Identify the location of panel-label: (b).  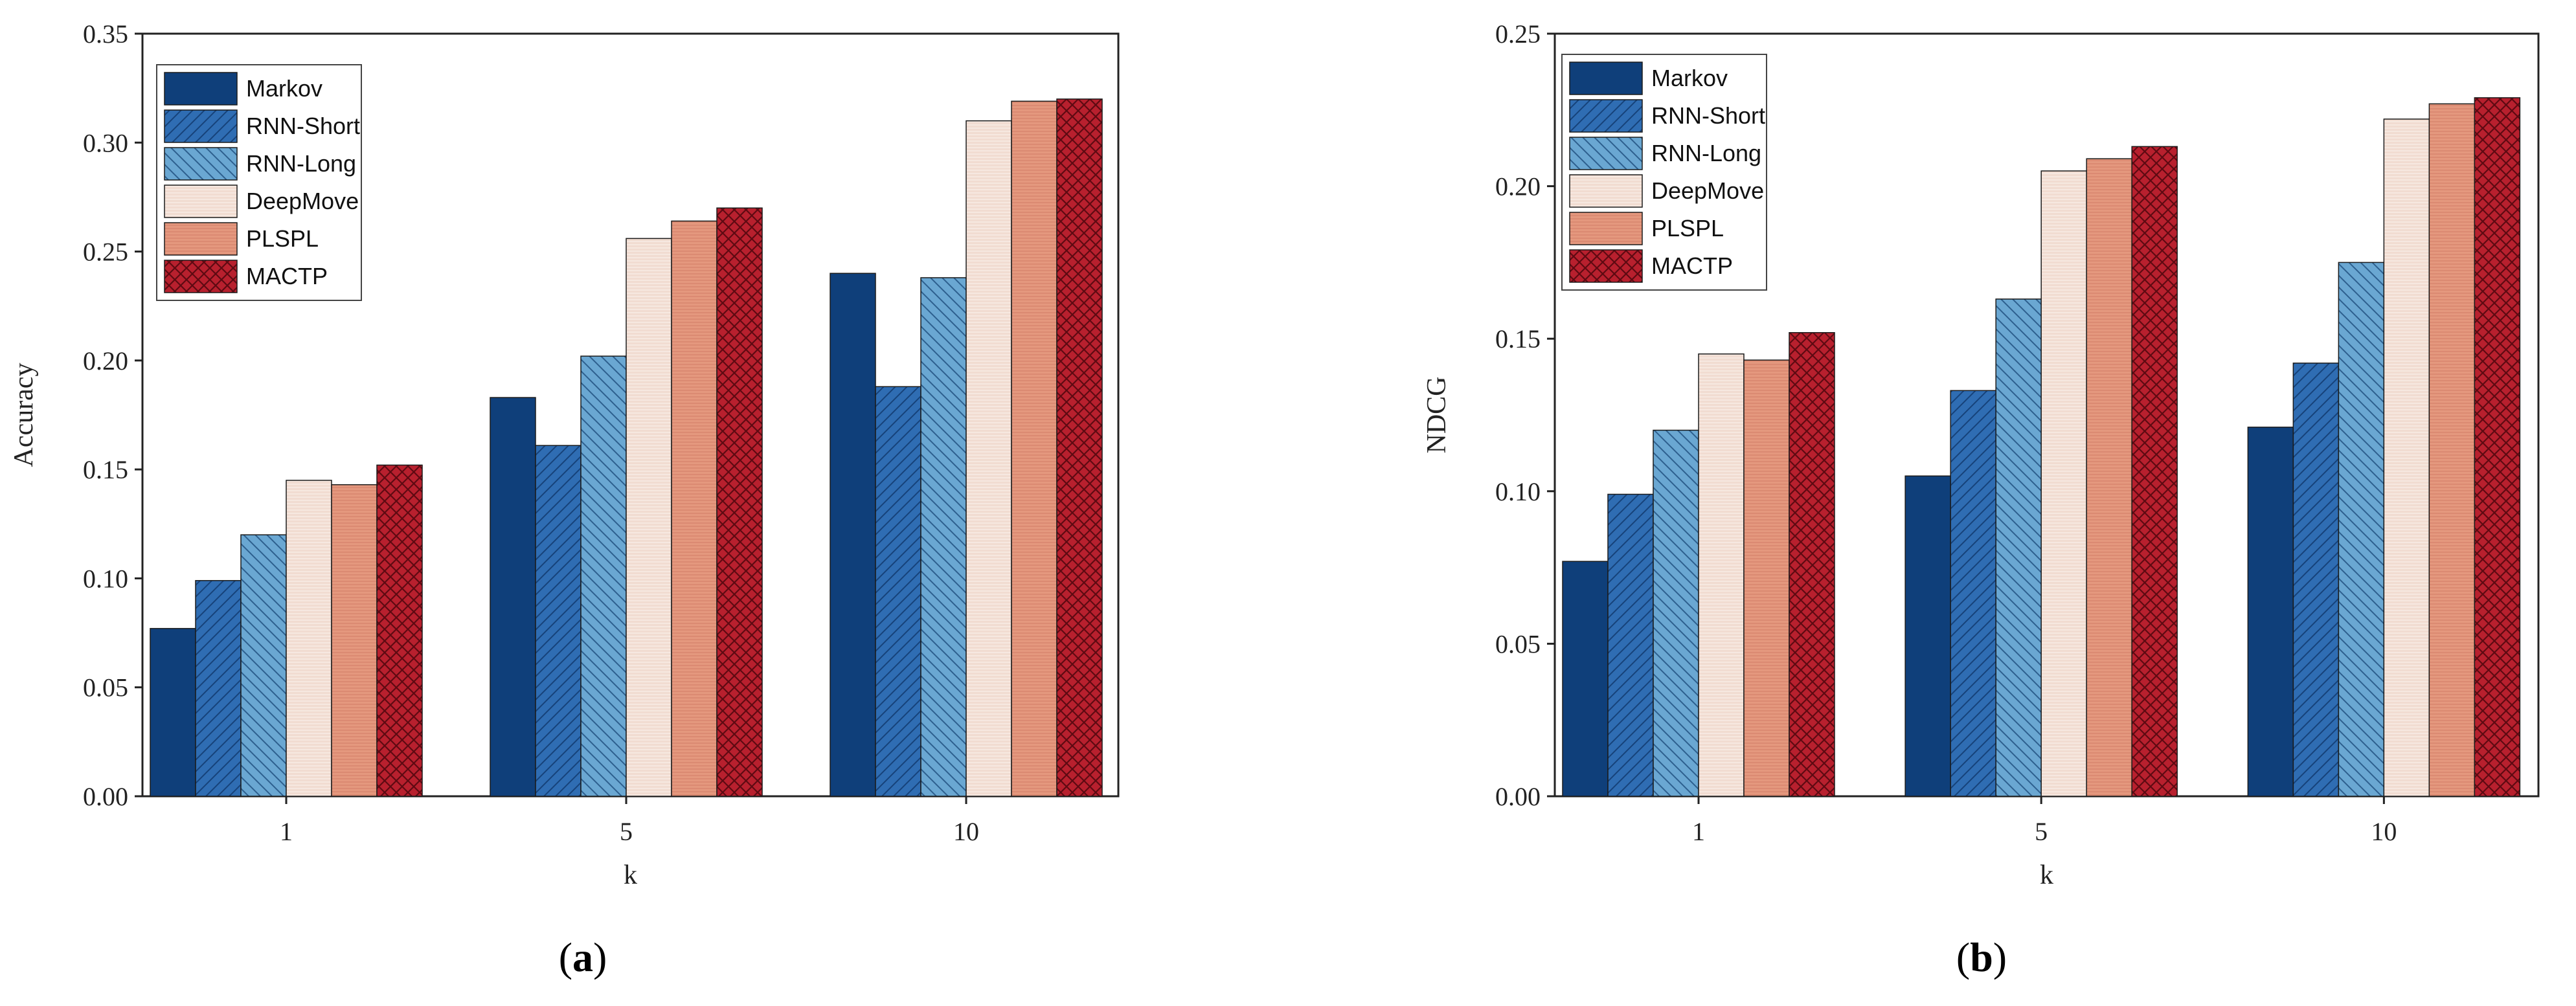
(1982, 957).